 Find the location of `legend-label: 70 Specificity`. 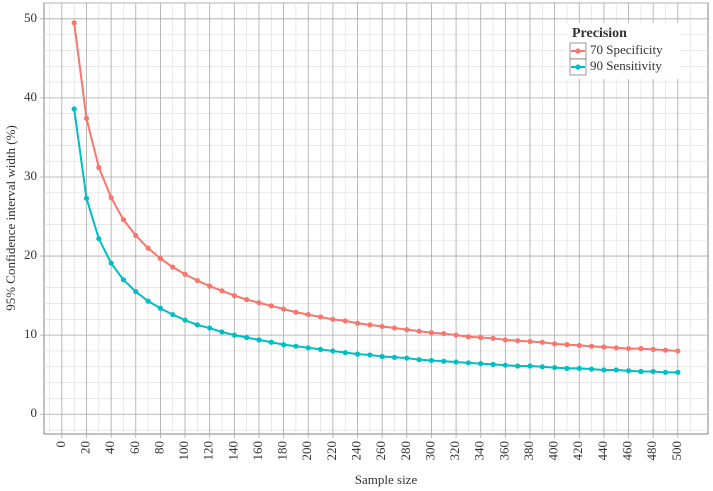

legend-label: 70 Specificity is located at coordinates (626, 49).